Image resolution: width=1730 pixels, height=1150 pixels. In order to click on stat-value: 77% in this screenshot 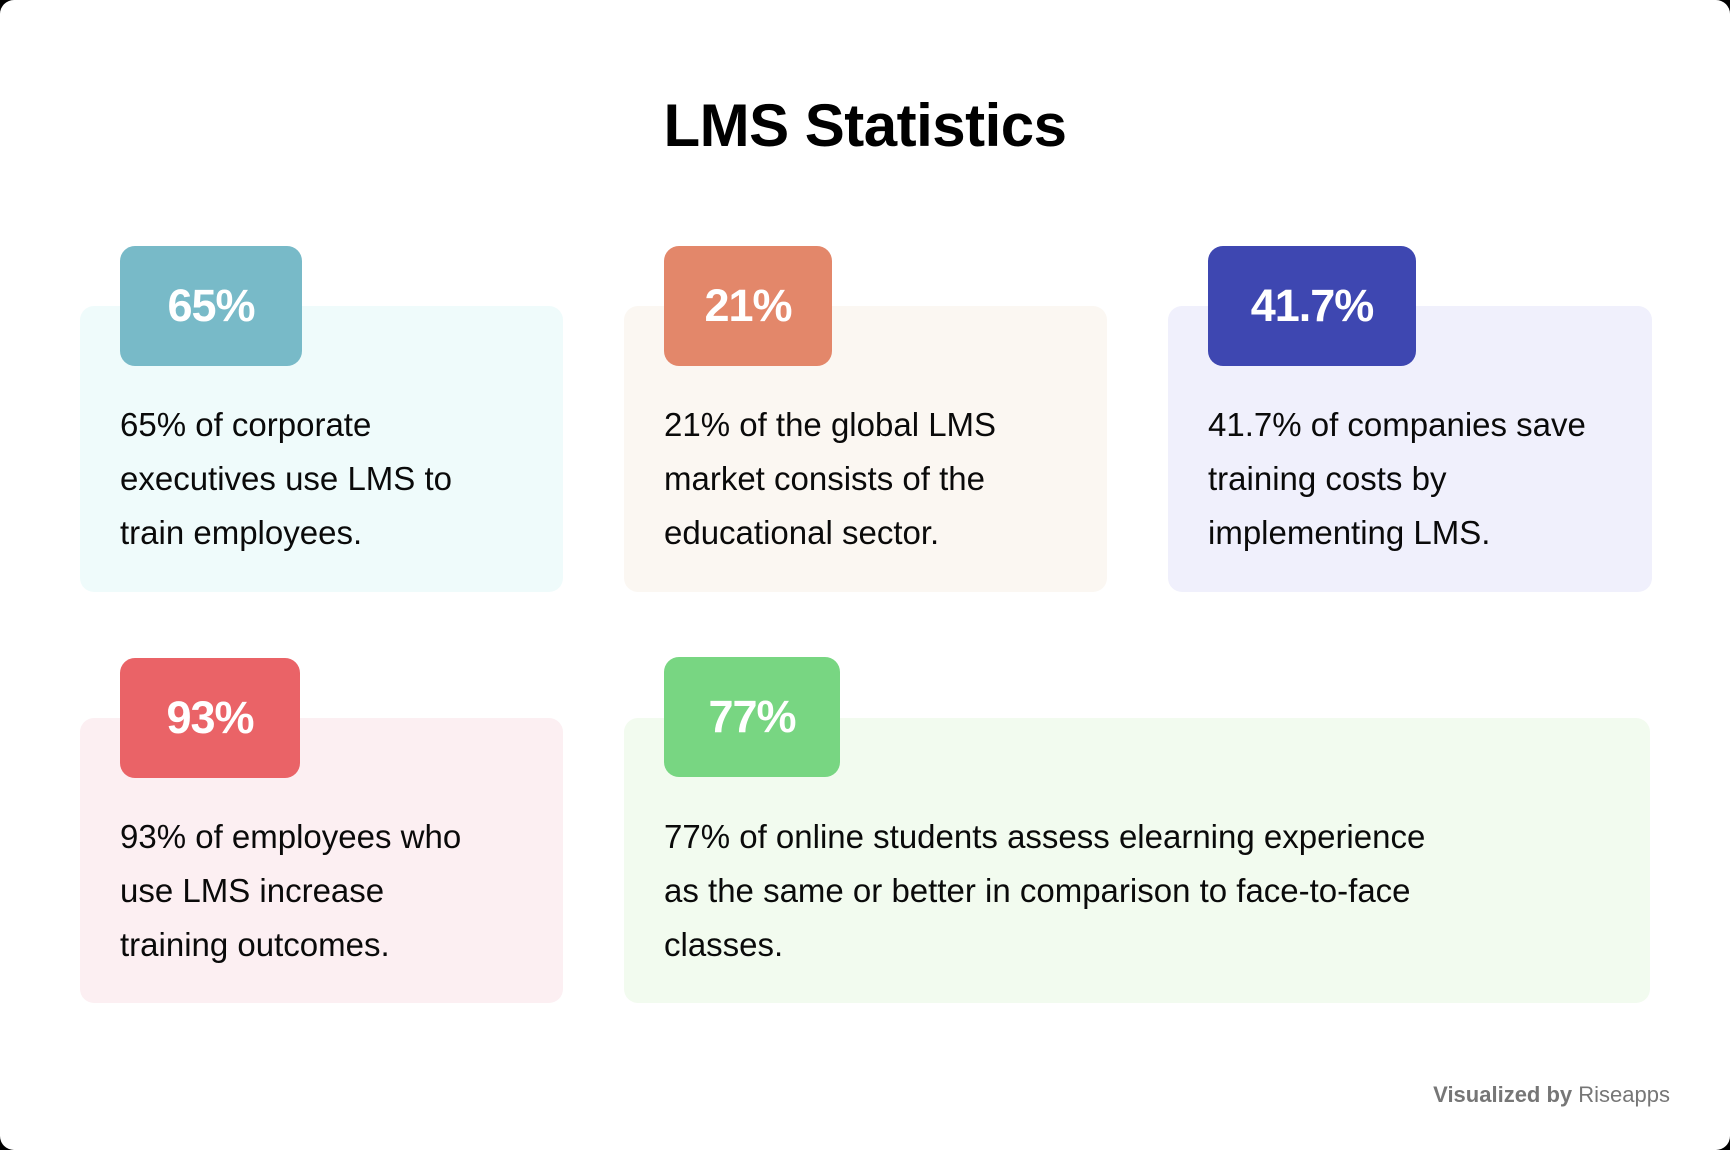, I will do `click(752, 716)`.